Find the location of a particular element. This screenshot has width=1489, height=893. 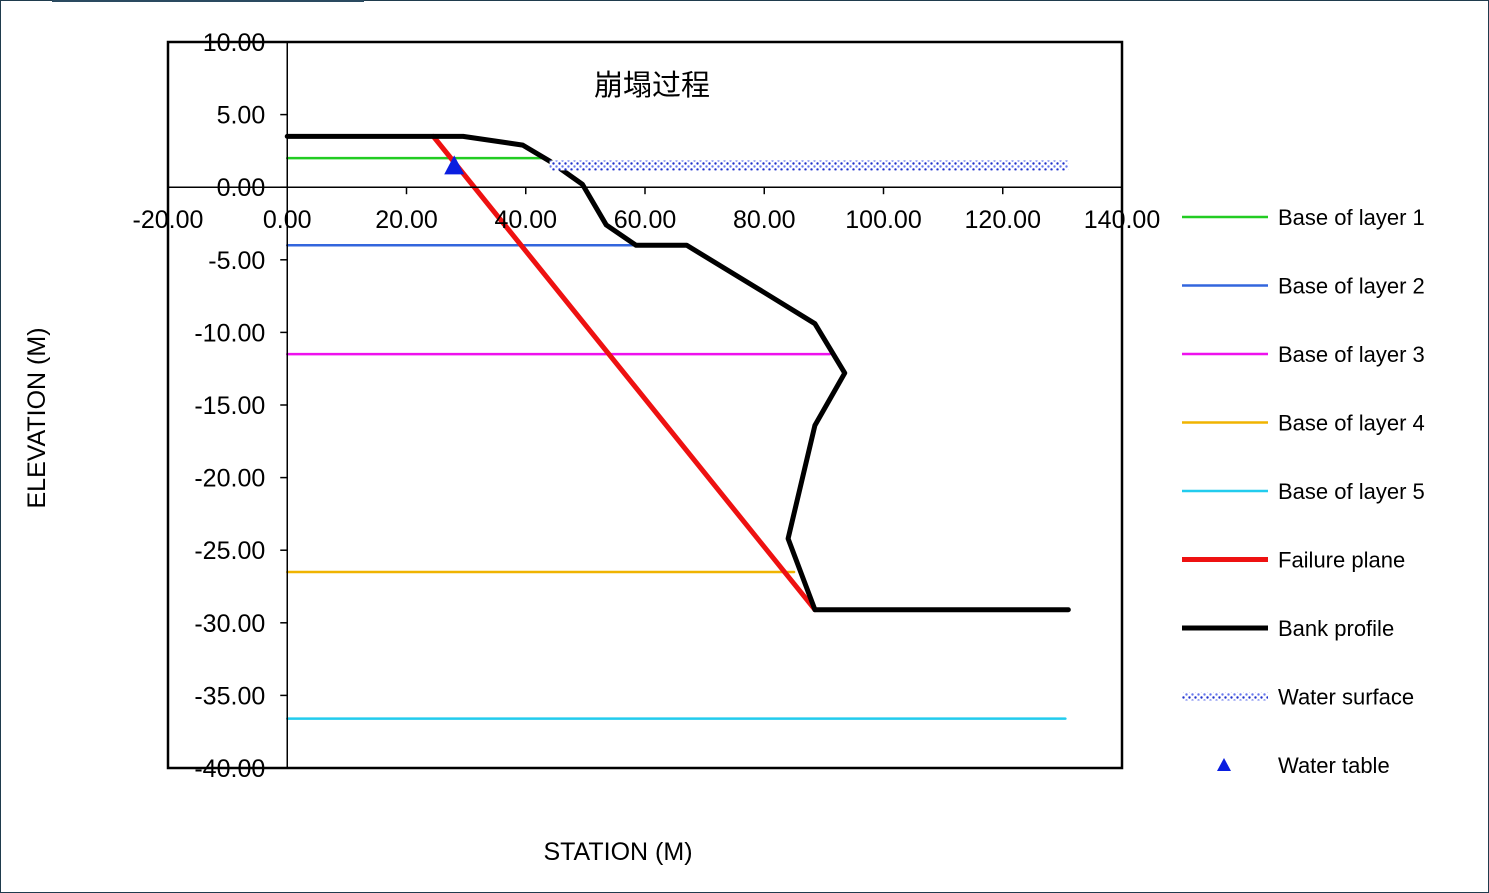

series-water-table-marker is located at coordinates (454, 165).